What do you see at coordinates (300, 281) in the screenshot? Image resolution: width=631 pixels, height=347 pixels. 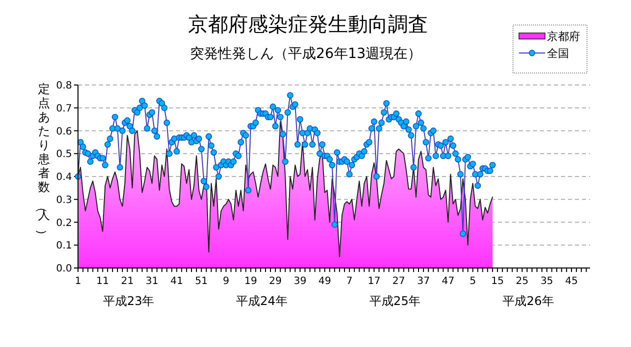 I see `x-tick-label: 39` at bounding box center [300, 281].